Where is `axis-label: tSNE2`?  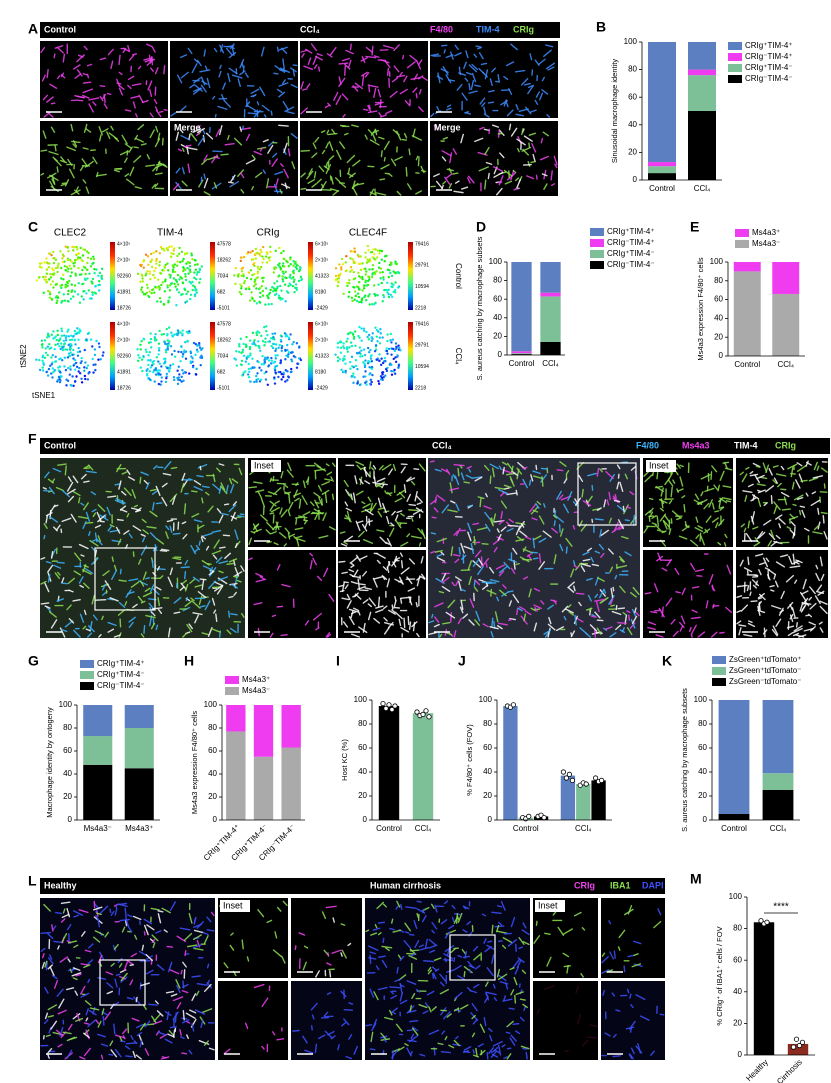
axis-label: tSNE2 is located at coordinates (23, 356).